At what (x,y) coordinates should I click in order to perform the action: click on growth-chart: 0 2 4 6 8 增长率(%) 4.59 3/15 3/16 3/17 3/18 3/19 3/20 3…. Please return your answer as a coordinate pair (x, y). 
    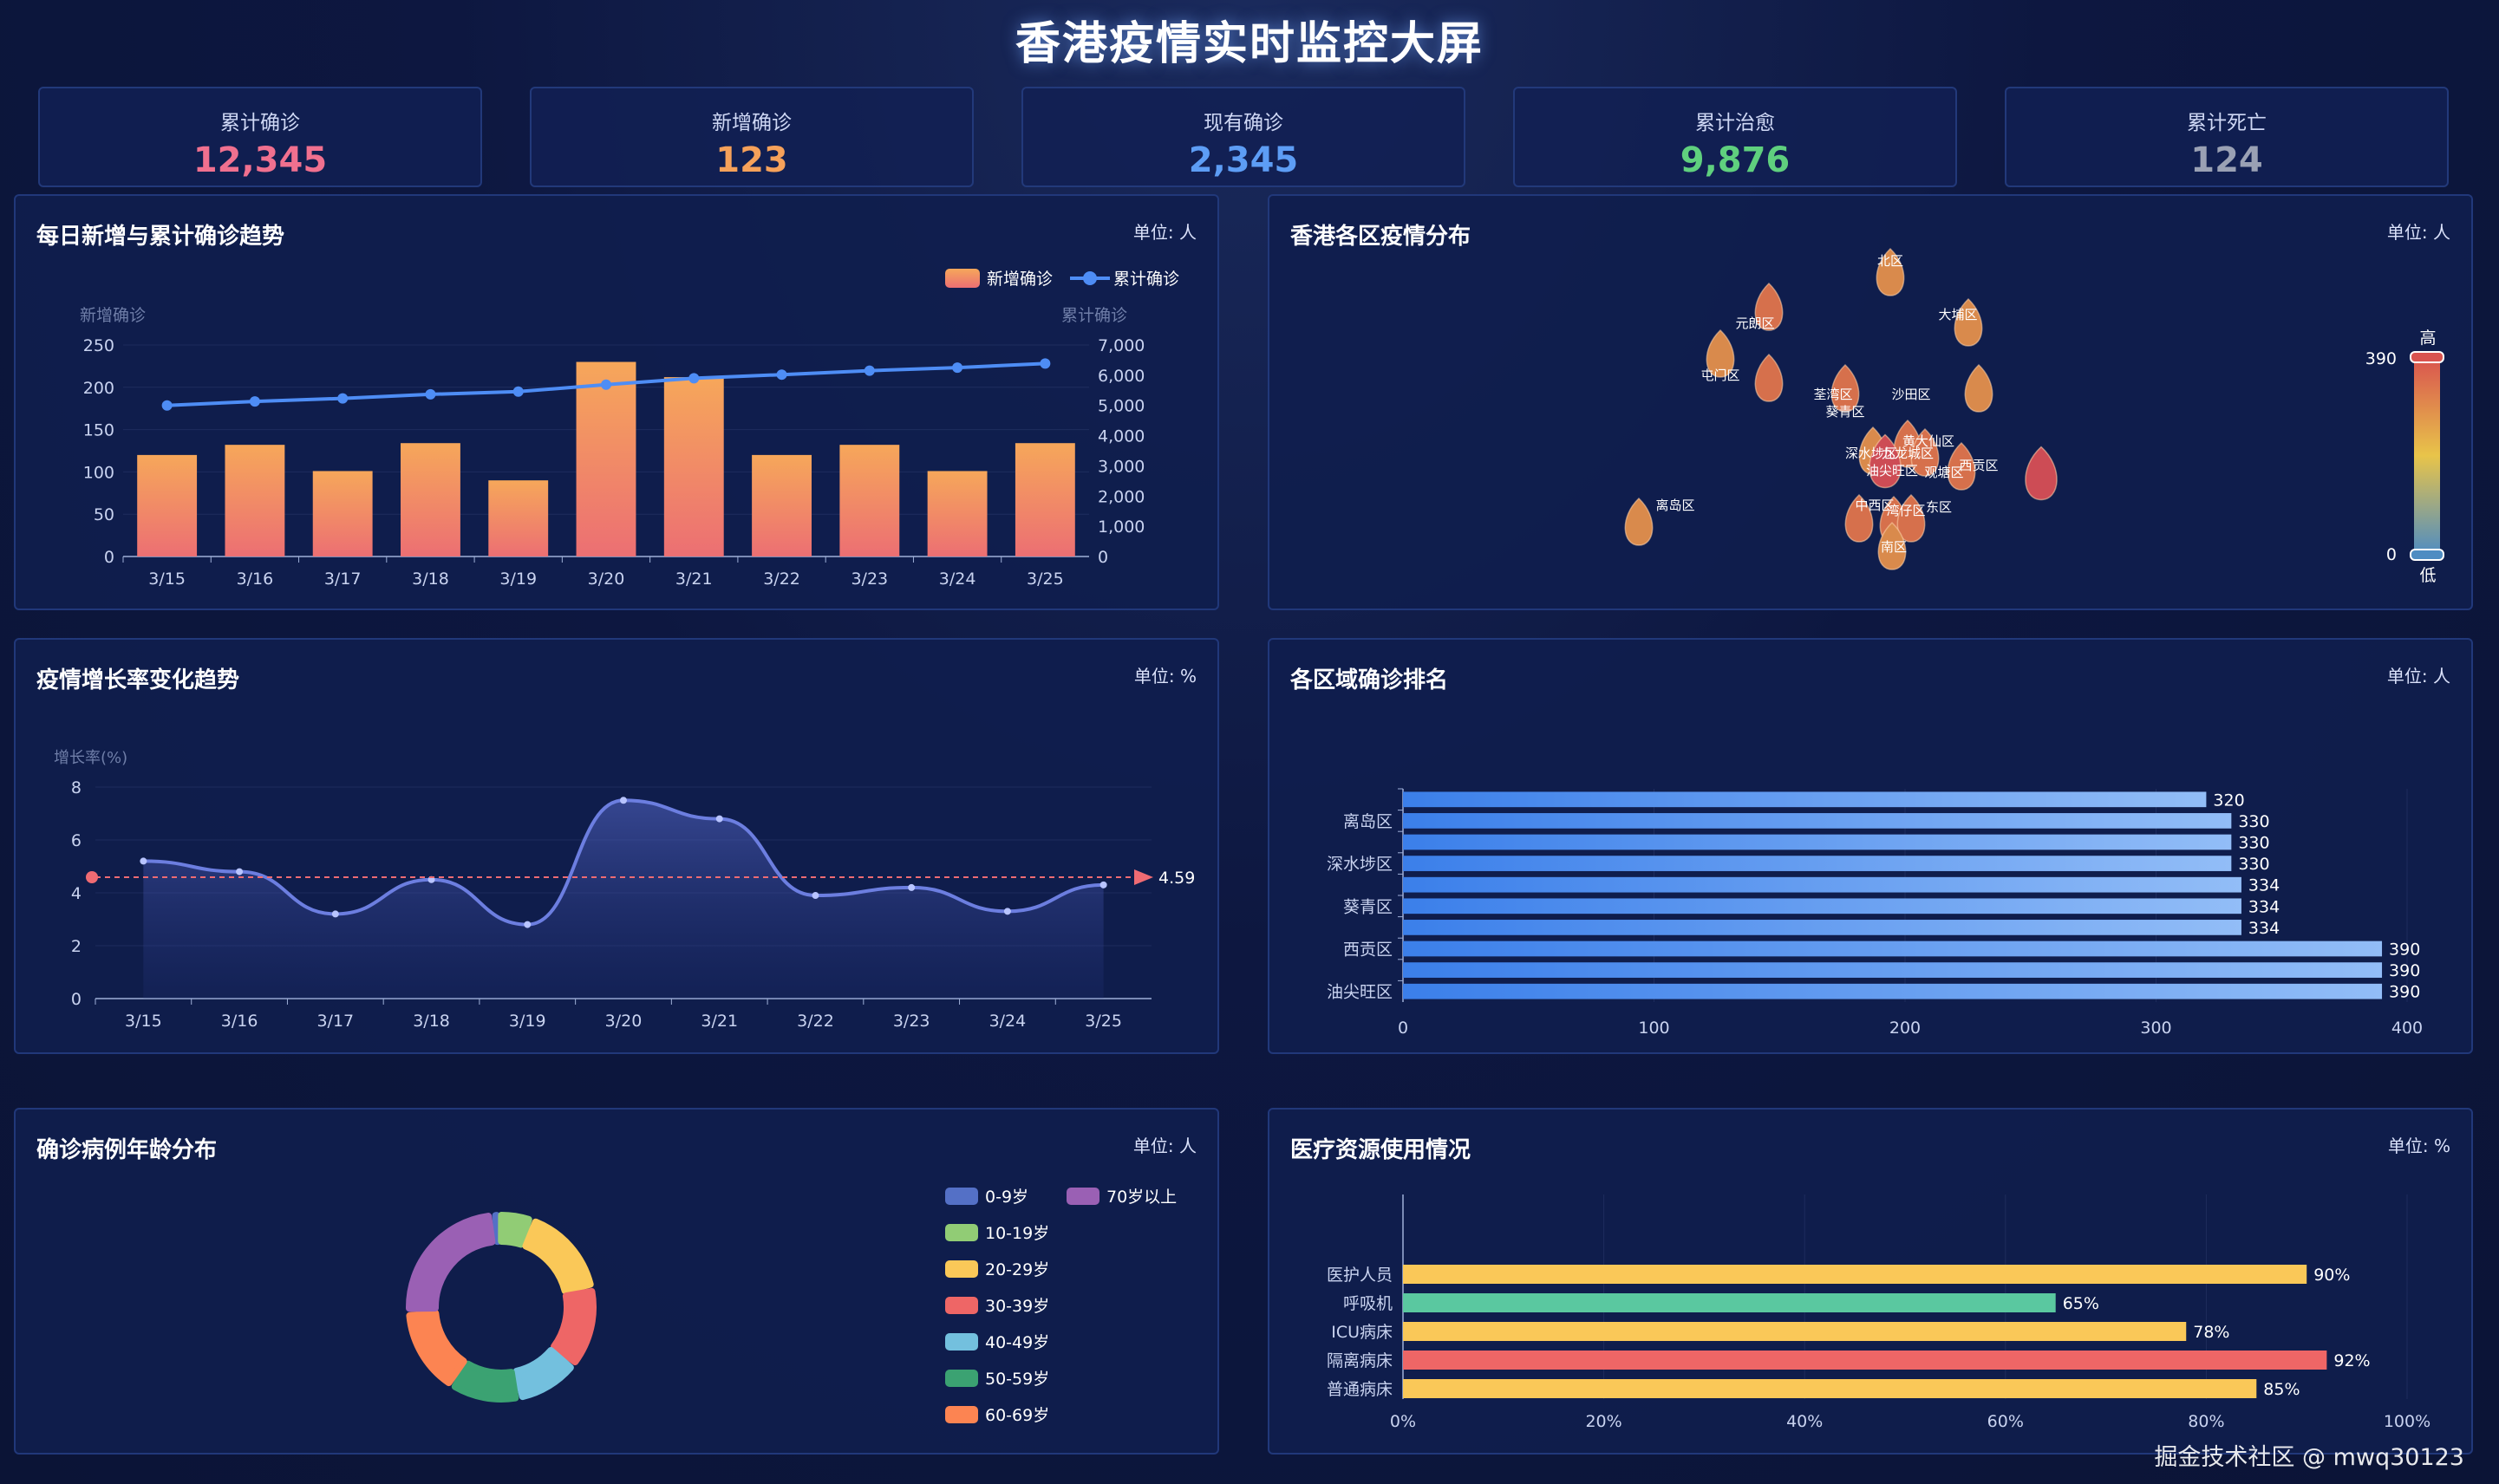
    Looking at the image, I should click on (624, 890).